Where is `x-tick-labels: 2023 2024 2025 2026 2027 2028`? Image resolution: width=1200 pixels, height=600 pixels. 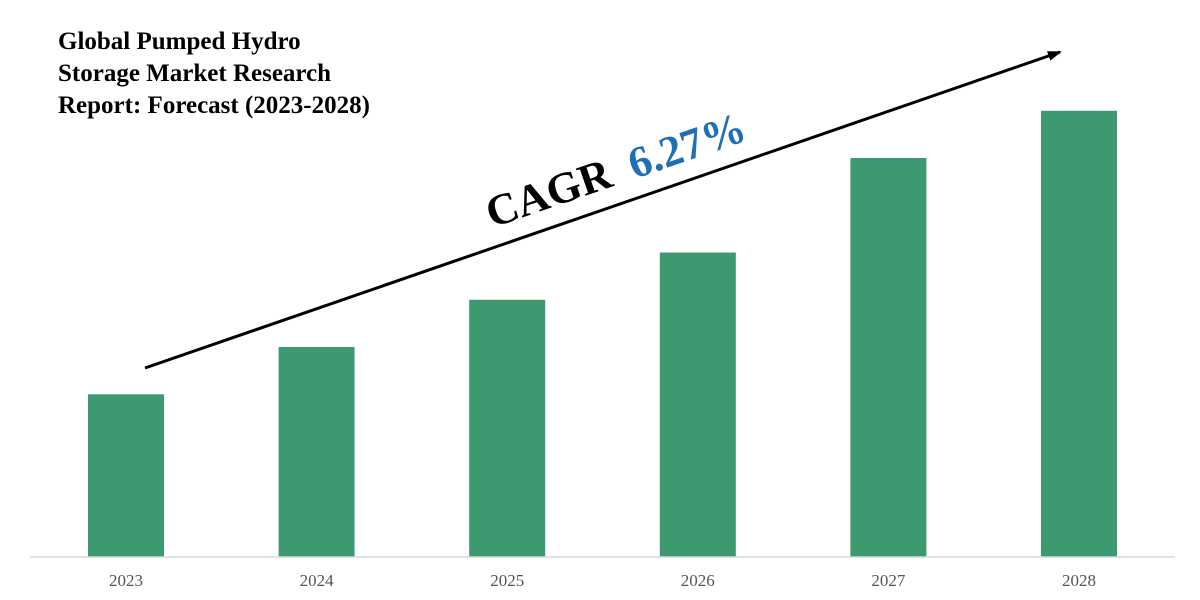
x-tick-labels: 2023 2024 2025 2026 2027 2028 is located at coordinates (602, 580).